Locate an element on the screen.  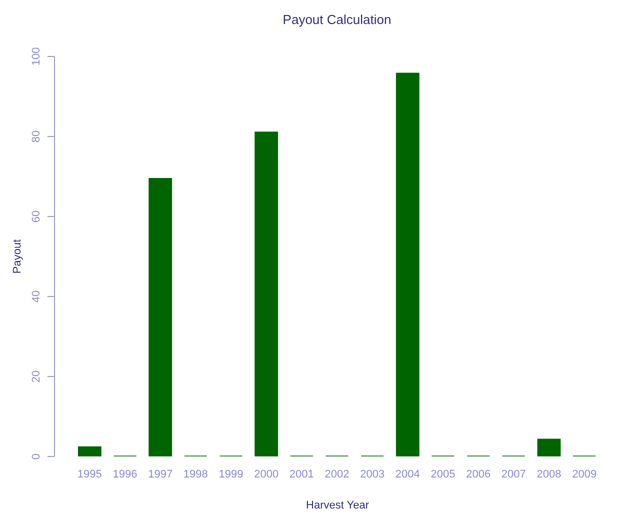
x-tick-label: 2001 is located at coordinates (301, 474).